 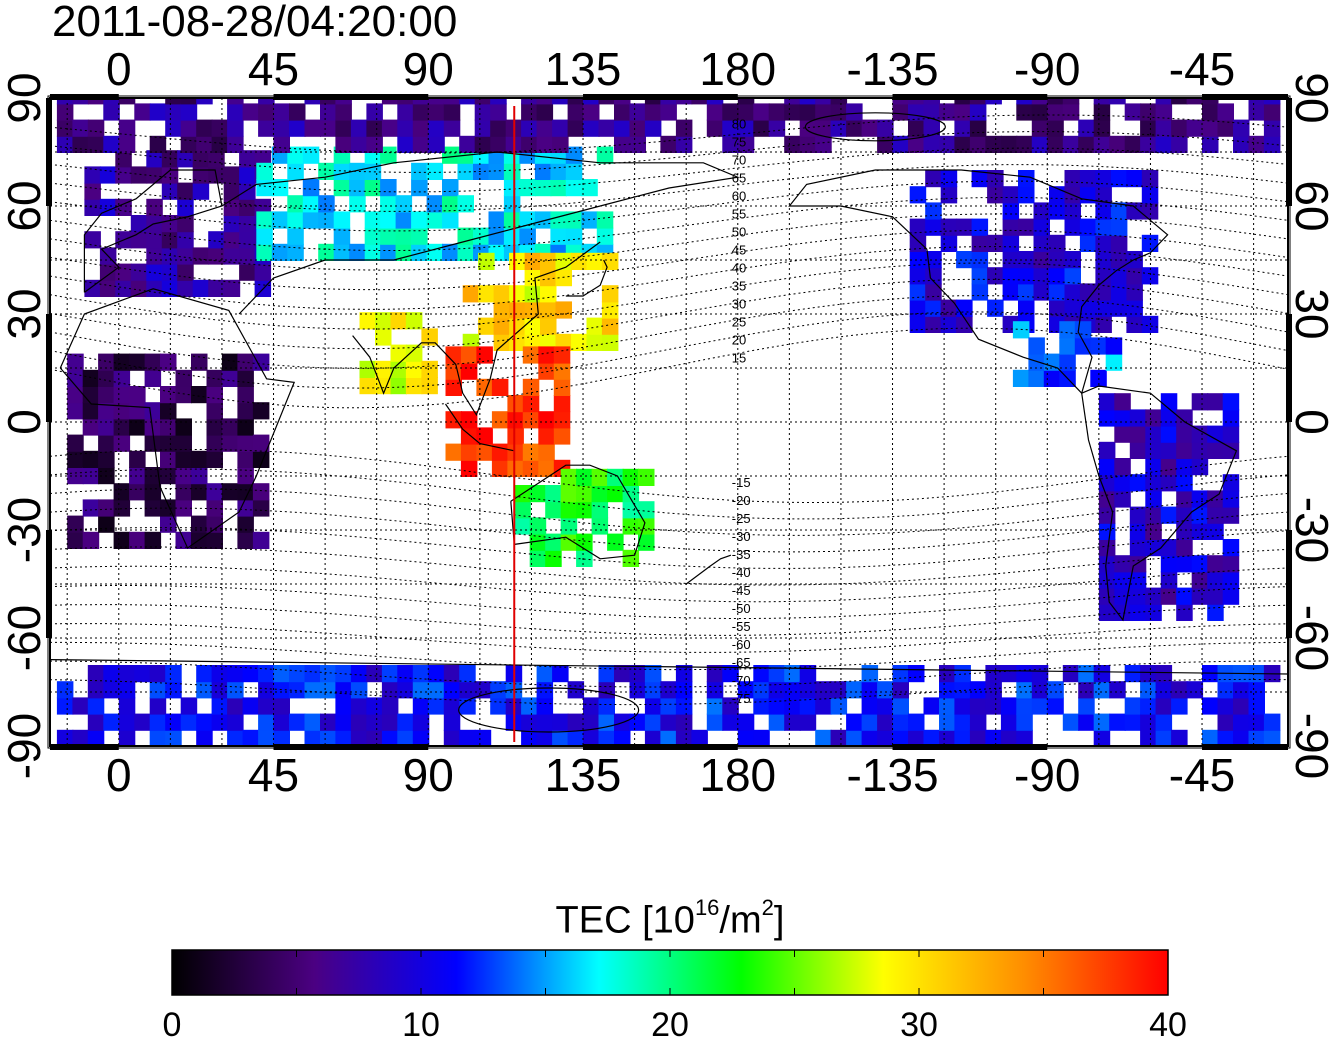 What do you see at coordinates (25, 98) in the screenshot?
I see `lat-tick-left-label: 90` at bounding box center [25, 98].